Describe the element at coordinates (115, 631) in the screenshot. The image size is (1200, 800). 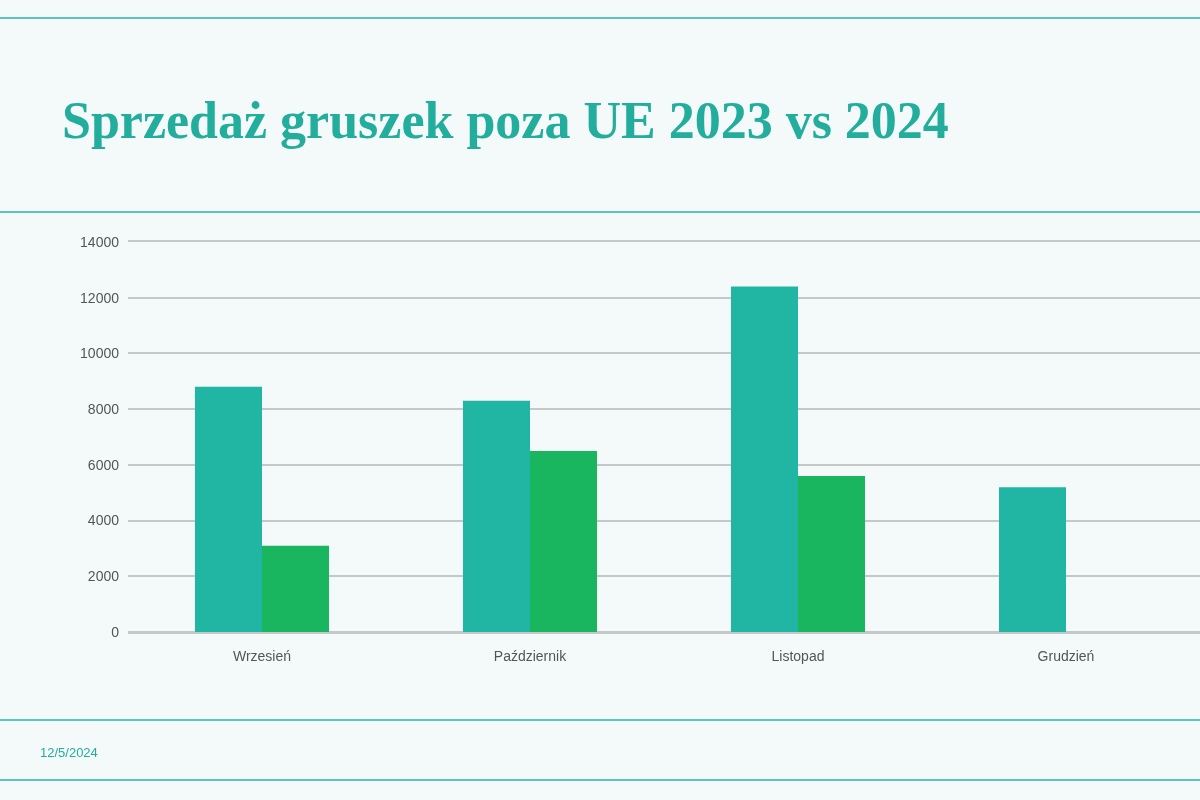
I see `y-tick-label: 0` at that location.